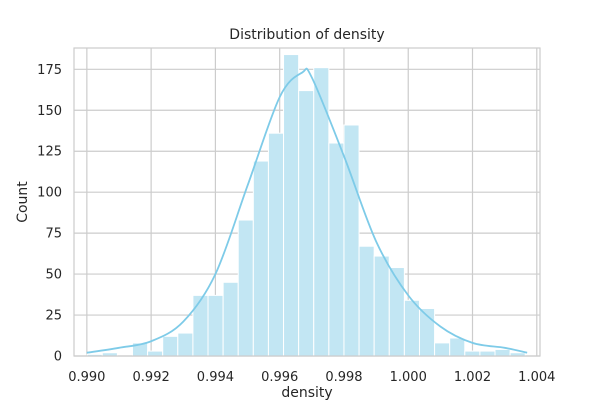 Image resolution: width=600 pixels, height=404 pixels. I want to click on x-tick-label: 1.000, so click(408, 377).